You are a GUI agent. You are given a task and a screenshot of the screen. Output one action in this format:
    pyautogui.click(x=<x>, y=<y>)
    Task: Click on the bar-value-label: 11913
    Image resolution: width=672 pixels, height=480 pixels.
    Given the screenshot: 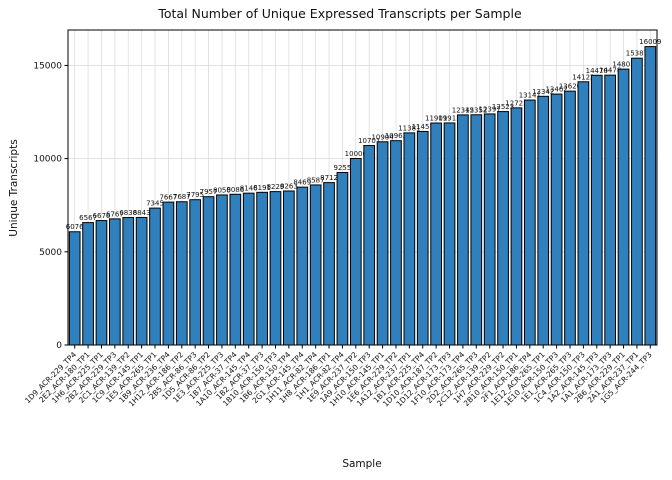 What is the action you would take?
    pyautogui.click(x=449, y=118)
    